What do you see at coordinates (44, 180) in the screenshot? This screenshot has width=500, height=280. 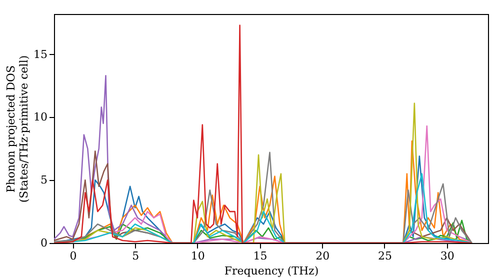 I see `y-tick-label: 5` at bounding box center [44, 180].